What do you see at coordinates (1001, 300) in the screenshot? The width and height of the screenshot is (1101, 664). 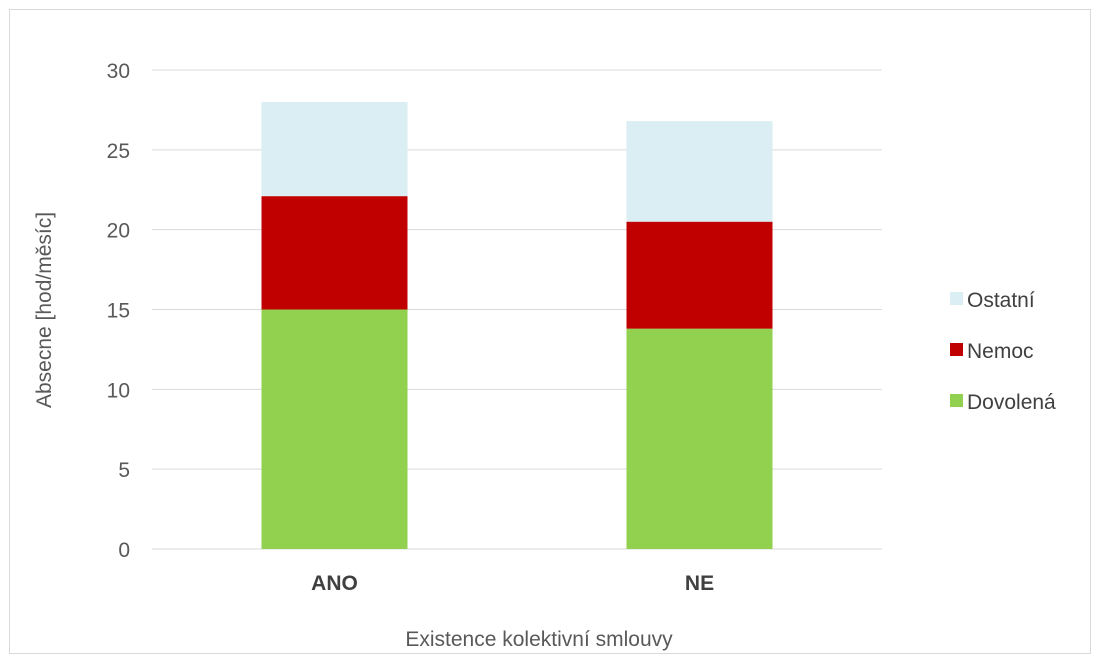 I see `legend-label: Ostatní` at bounding box center [1001, 300].